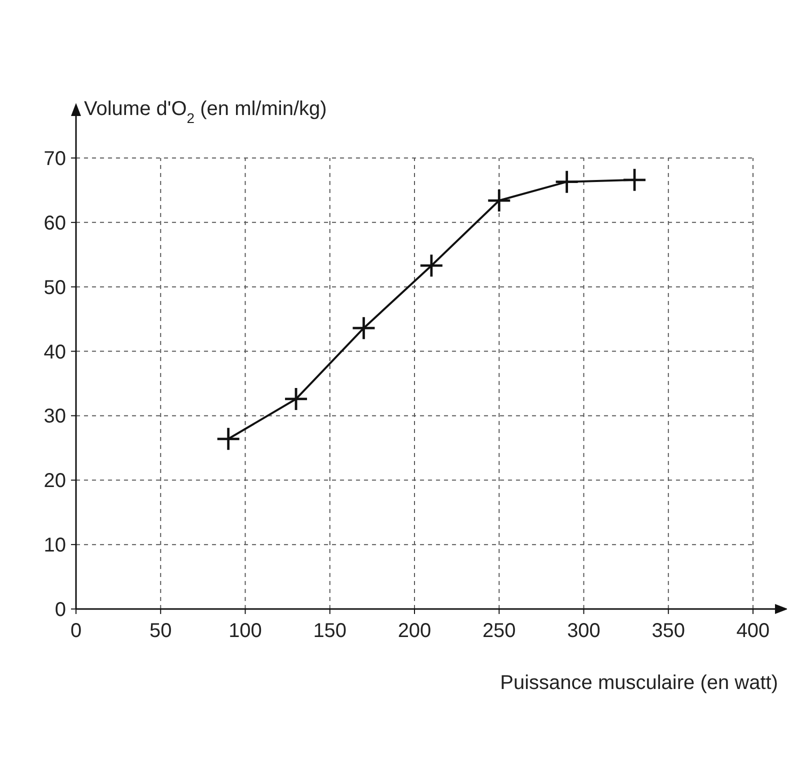  What do you see at coordinates (161, 631) in the screenshot?
I see `x-tick-label: 50` at bounding box center [161, 631].